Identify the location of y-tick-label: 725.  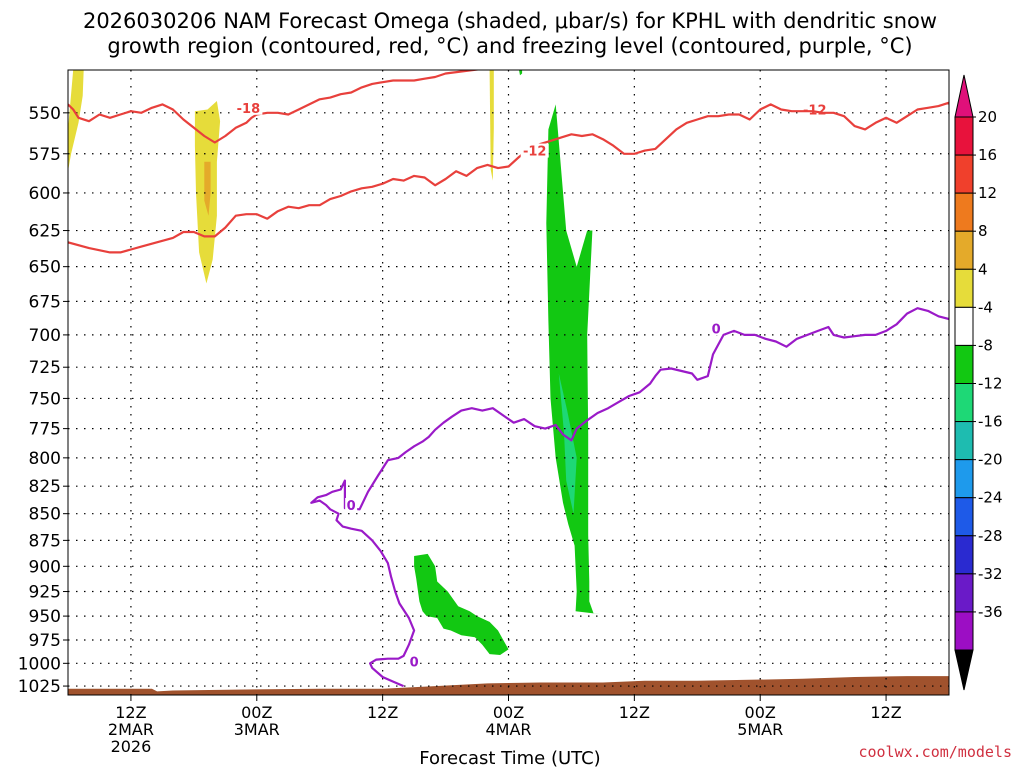
(45, 368).